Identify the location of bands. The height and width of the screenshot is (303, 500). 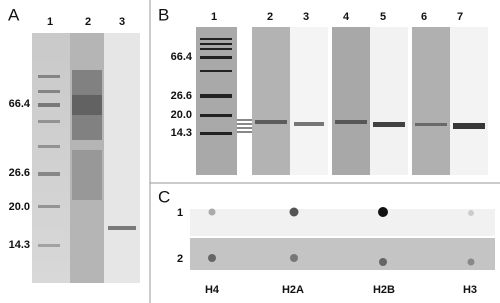
(87, 158).